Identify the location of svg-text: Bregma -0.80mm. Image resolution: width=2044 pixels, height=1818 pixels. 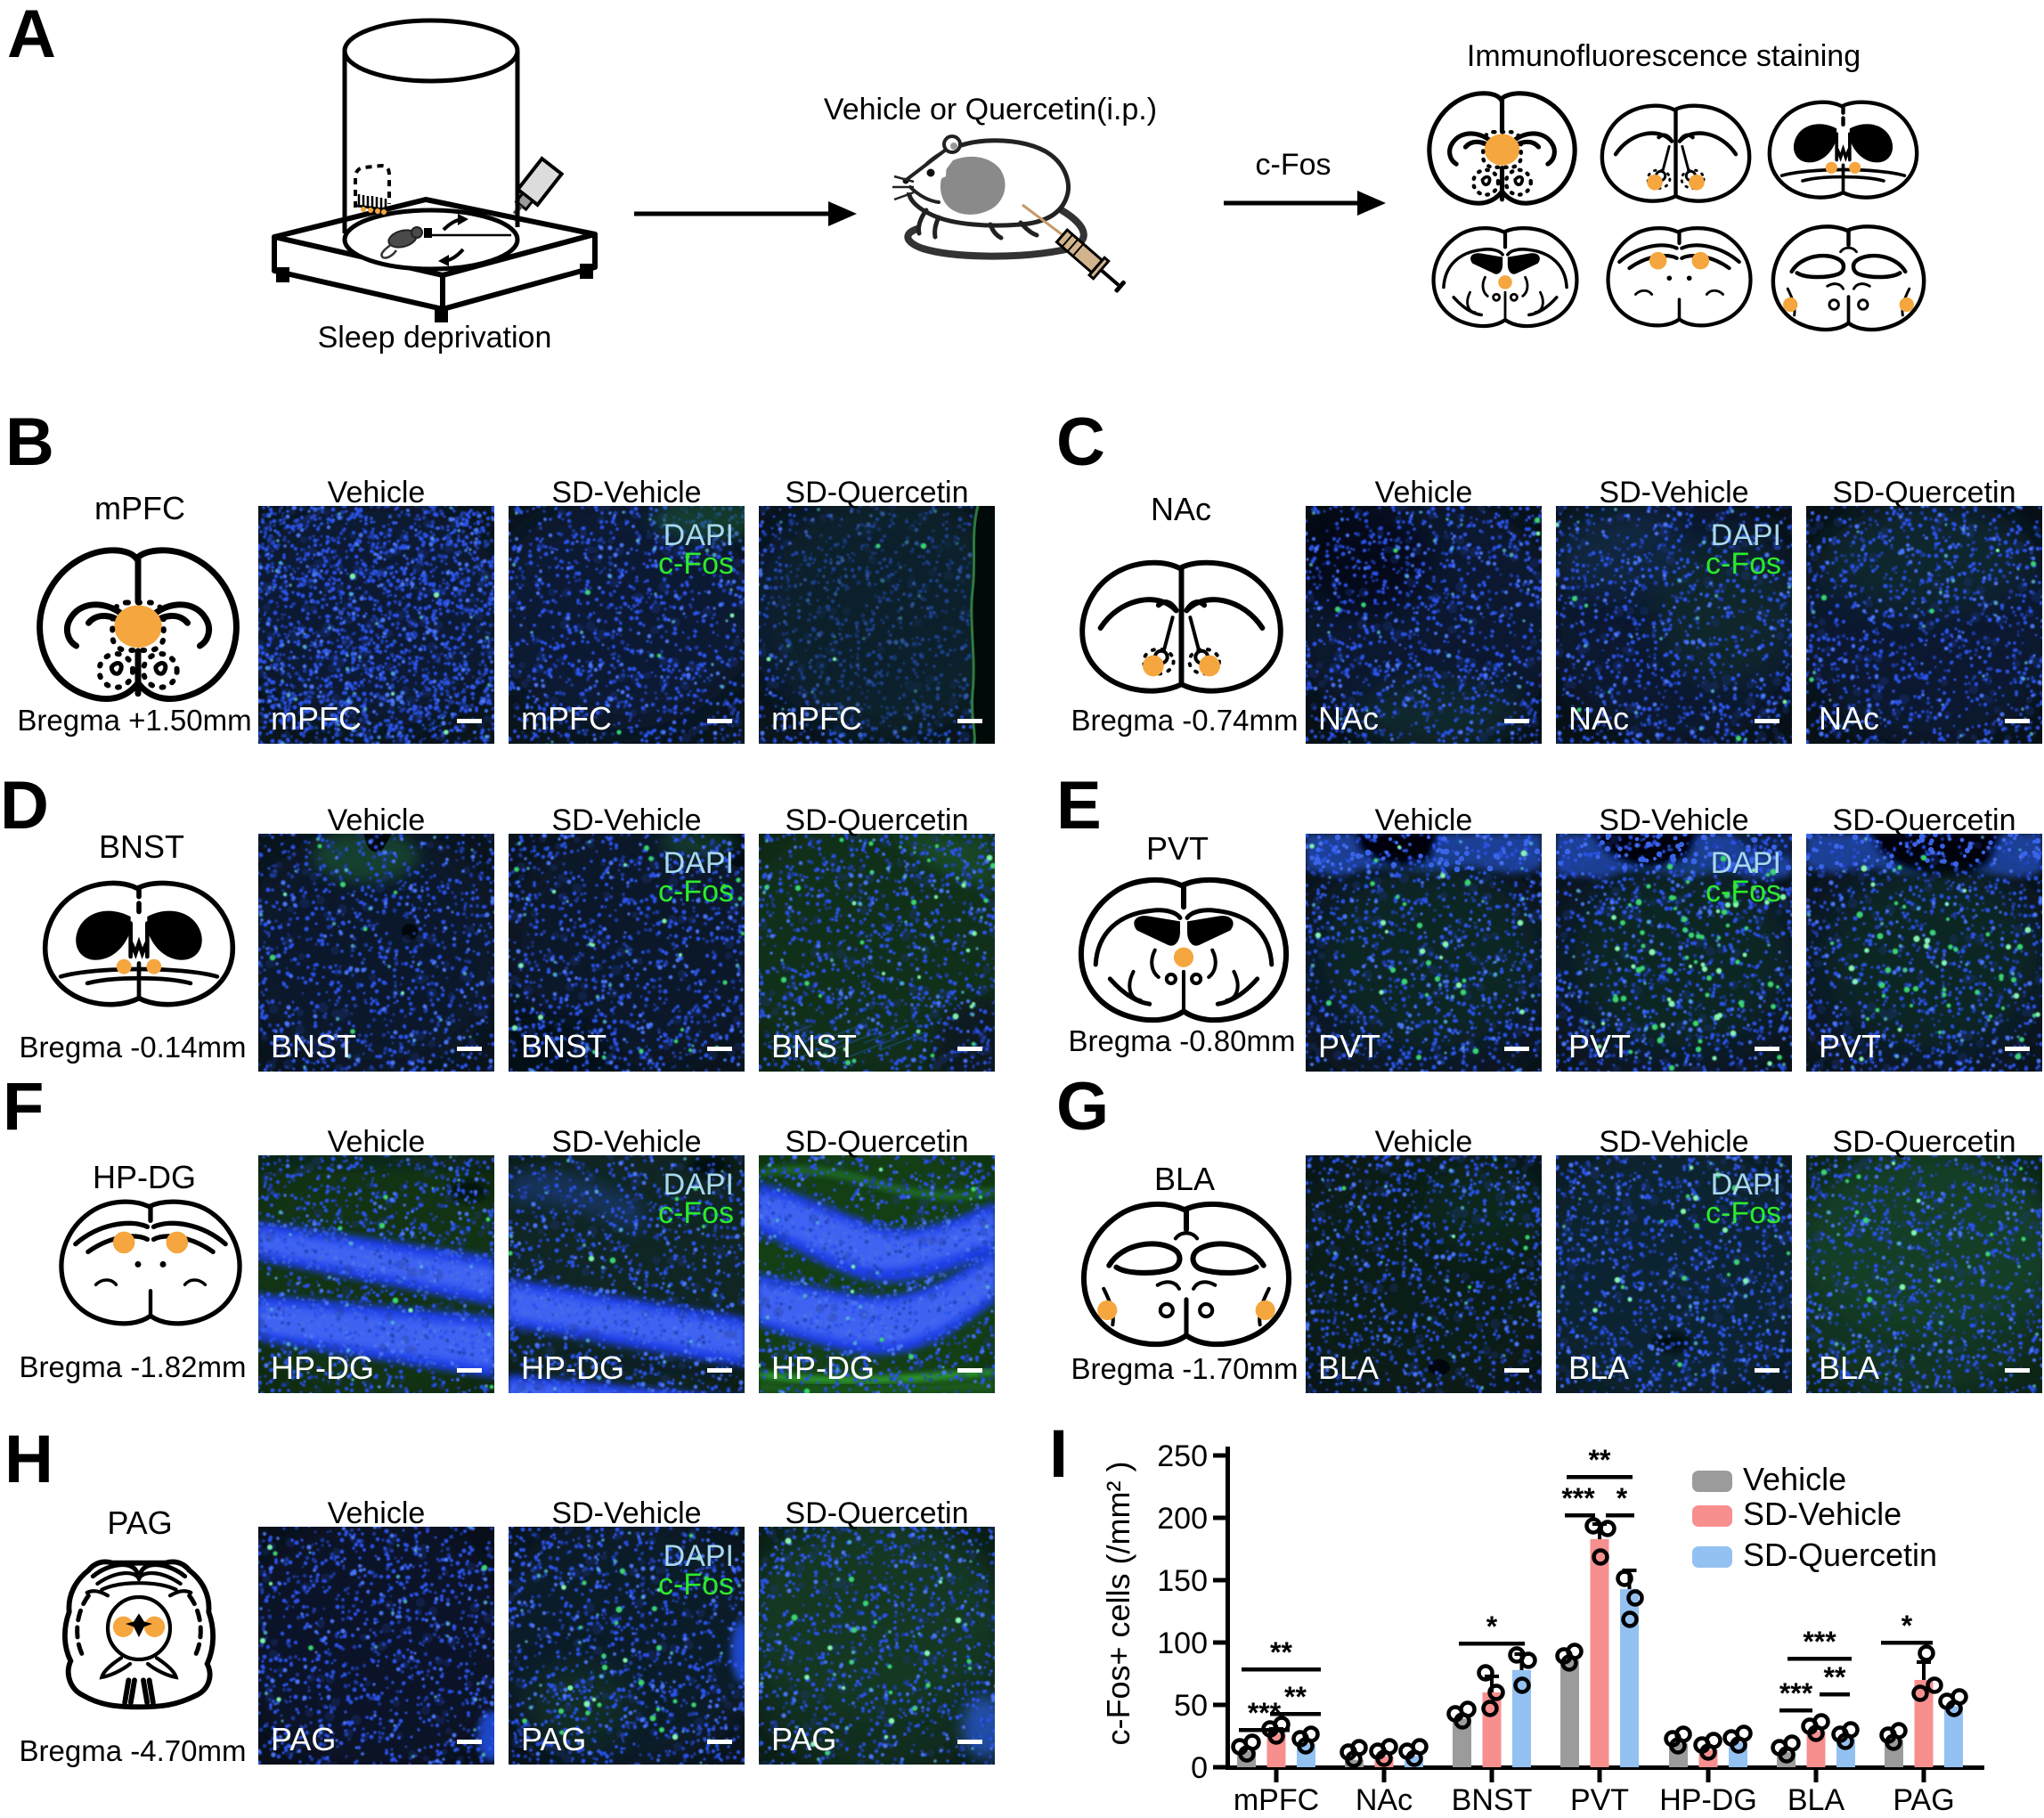
(1183, 1040).